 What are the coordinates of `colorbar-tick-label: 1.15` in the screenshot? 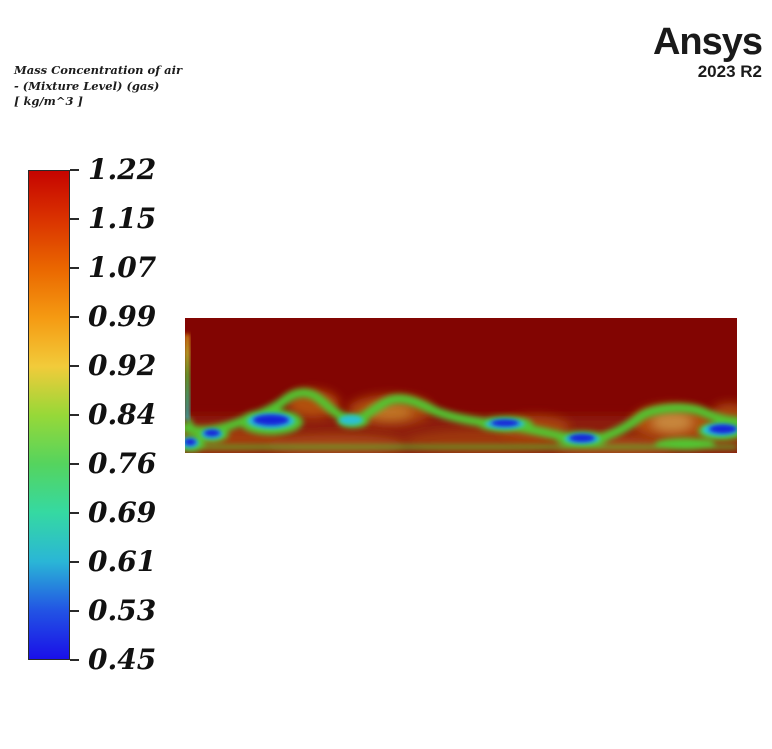 It's located at (122, 218).